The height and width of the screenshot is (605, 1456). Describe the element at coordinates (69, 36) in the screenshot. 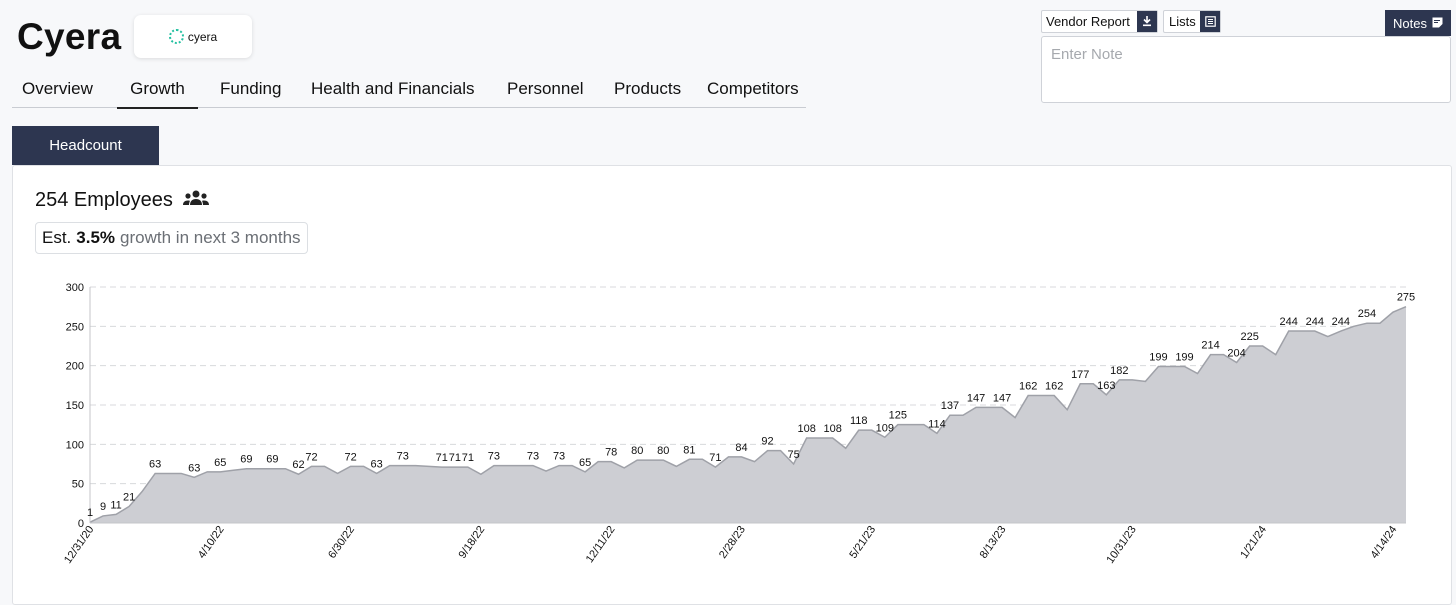

I see `company-name: Cyera` at that location.